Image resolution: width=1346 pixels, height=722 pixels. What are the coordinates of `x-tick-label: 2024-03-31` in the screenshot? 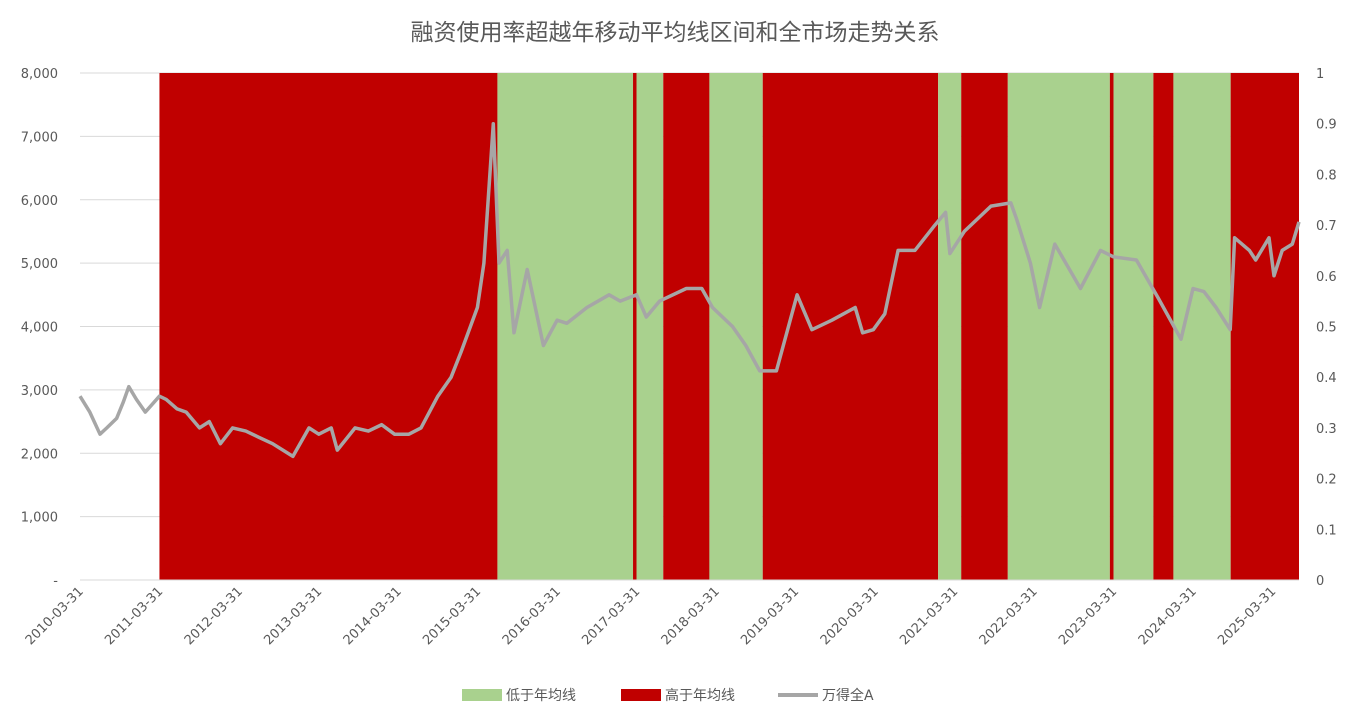 It's located at (1168, 616).